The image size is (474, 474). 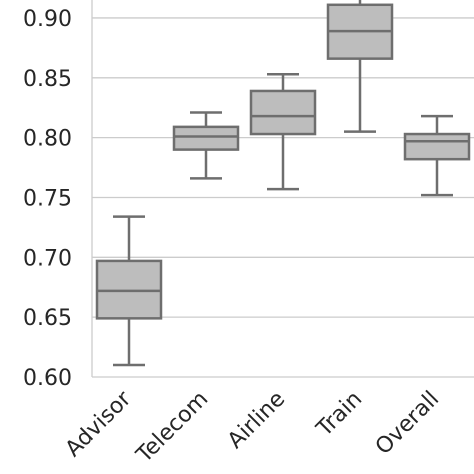 What do you see at coordinates (99, 424) in the screenshot?
I see `category-label: Advisor` at bounding box center [99, 424].